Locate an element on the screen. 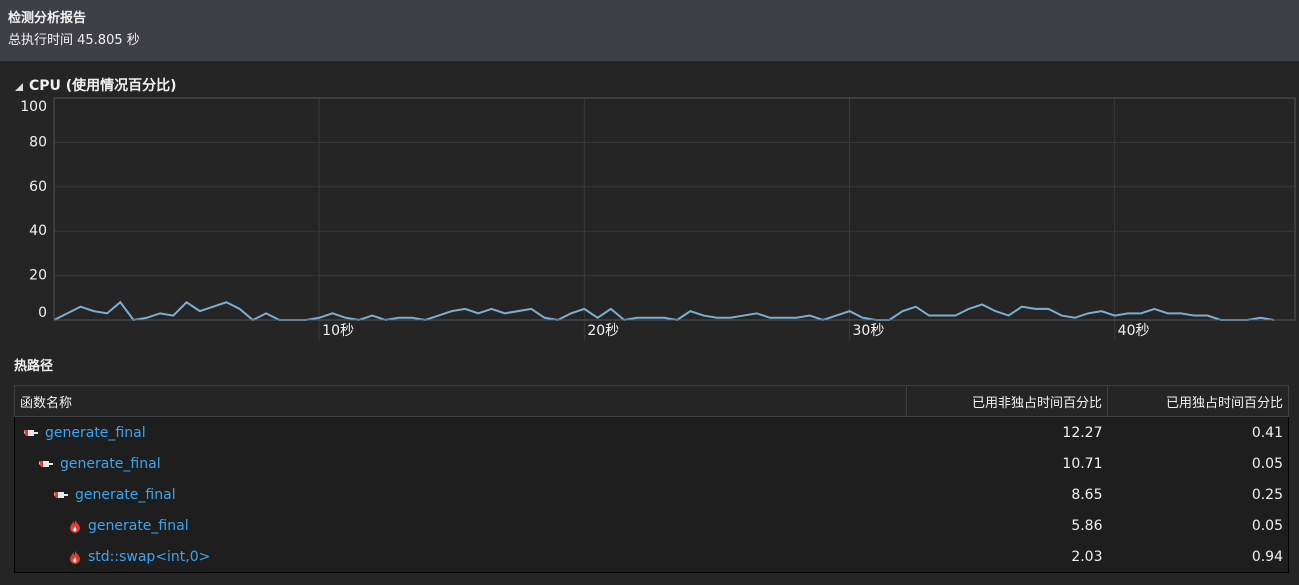 This screenshot has width=1299, height=585. y-tick-label: 40 is located at coordinates (38, 231).